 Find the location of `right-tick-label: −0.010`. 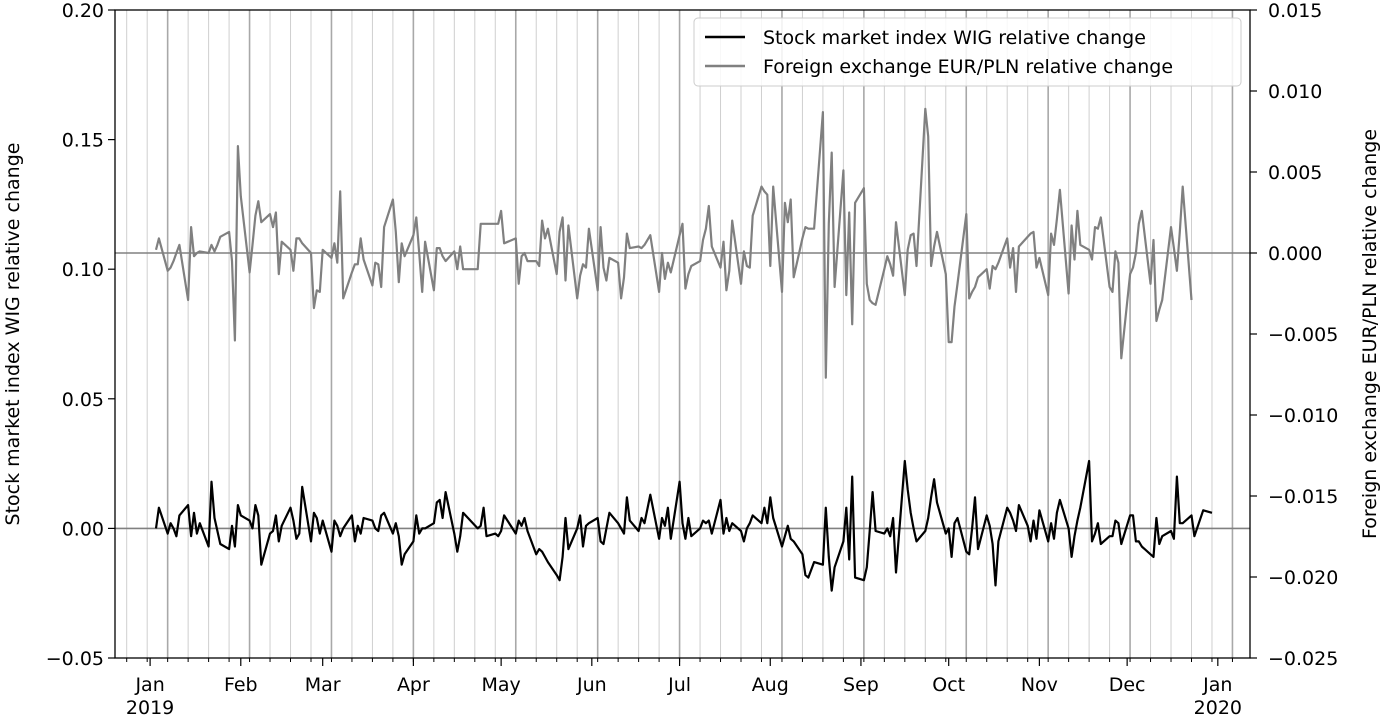

right-tick-label: −0.010 is located at coordinates (1303, 416).